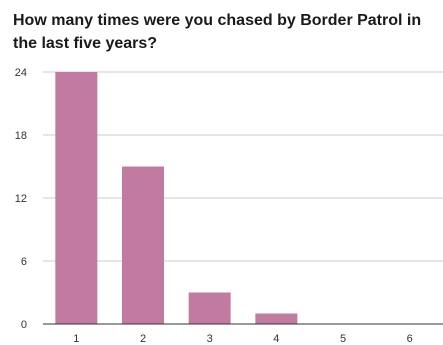  I want to click on y-axis-ticks: 0 6 12 18 24, so click(21, 199).